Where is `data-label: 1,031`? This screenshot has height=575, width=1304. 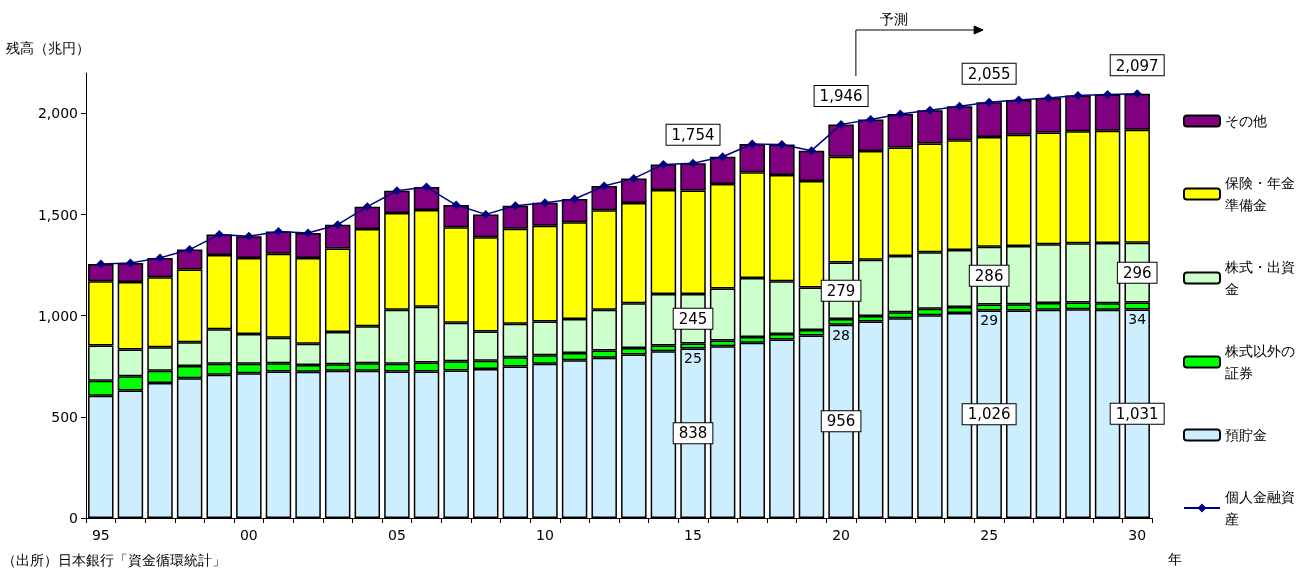 data-label: 1,031 is located at coordinates (1137, 413).